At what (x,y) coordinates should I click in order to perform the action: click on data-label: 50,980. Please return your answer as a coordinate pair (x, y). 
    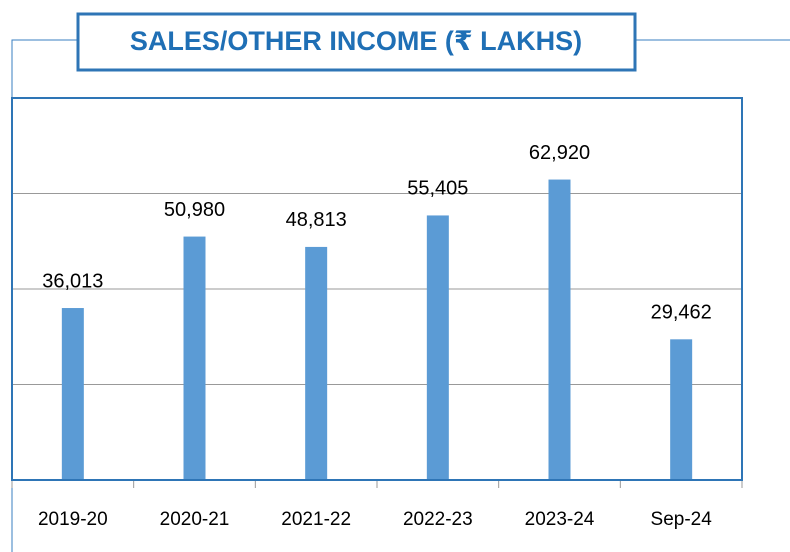
    Looking at the image, I should click on (194, 210).